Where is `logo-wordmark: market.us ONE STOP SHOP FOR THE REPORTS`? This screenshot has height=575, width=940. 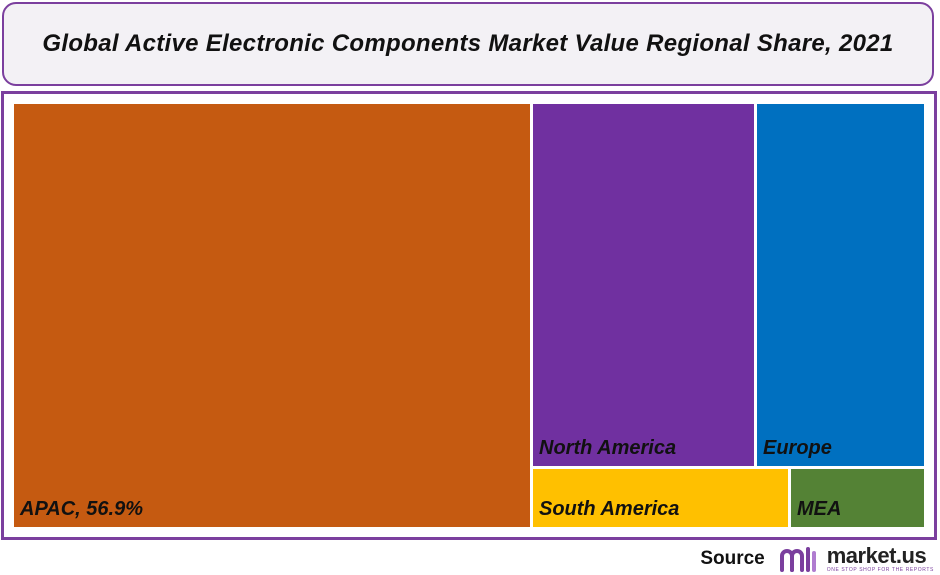
logo-wordmark: market.us ONE STOP SHOP FOR THE REPORTS is located at coordinates (880, 559).